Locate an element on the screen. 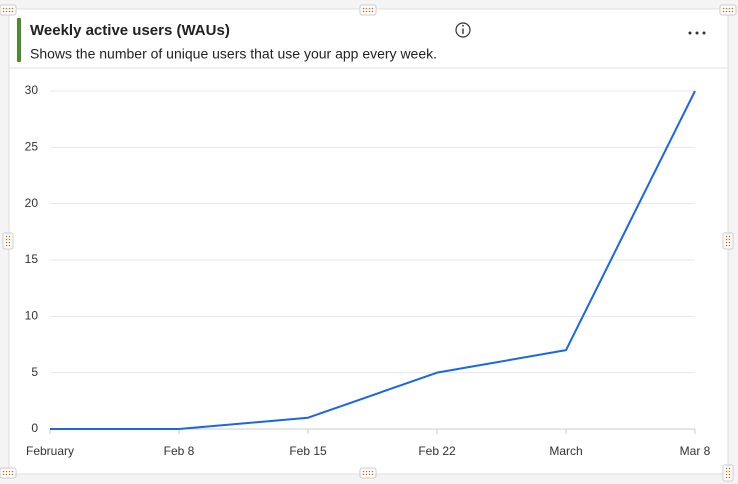 This screenshot has width=738, height=484. y-tick-label: 15 is located at coordinates (32, 259).